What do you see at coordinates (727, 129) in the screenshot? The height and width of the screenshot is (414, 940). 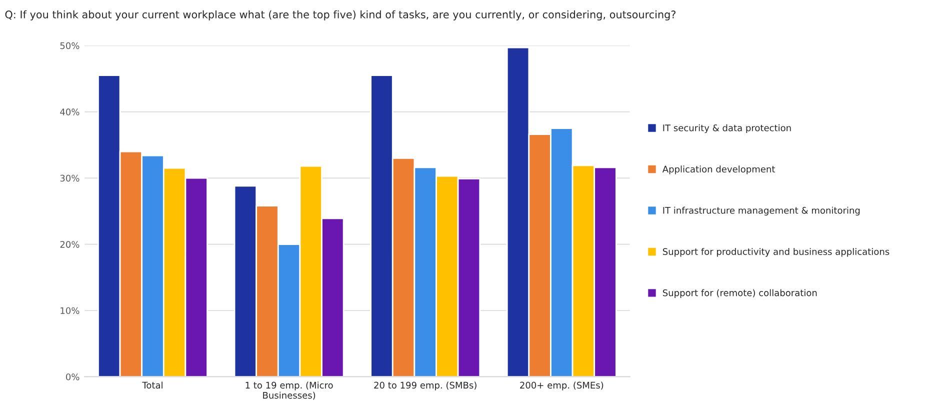 I see `legend-label: IT security & data protection` at bounding box center [727, 129].